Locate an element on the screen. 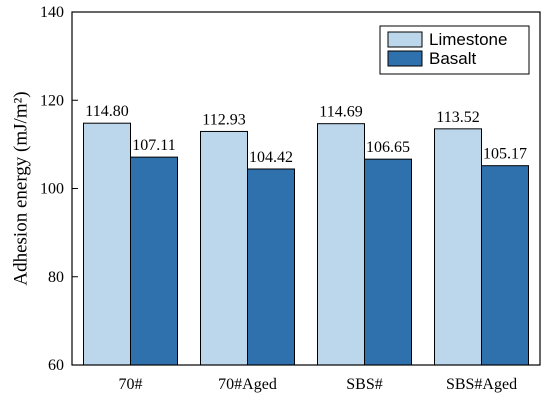 This screenshot has width=550, height=402. y-axis: 60 80 100 120 140 is located at coordinates (59, 189).